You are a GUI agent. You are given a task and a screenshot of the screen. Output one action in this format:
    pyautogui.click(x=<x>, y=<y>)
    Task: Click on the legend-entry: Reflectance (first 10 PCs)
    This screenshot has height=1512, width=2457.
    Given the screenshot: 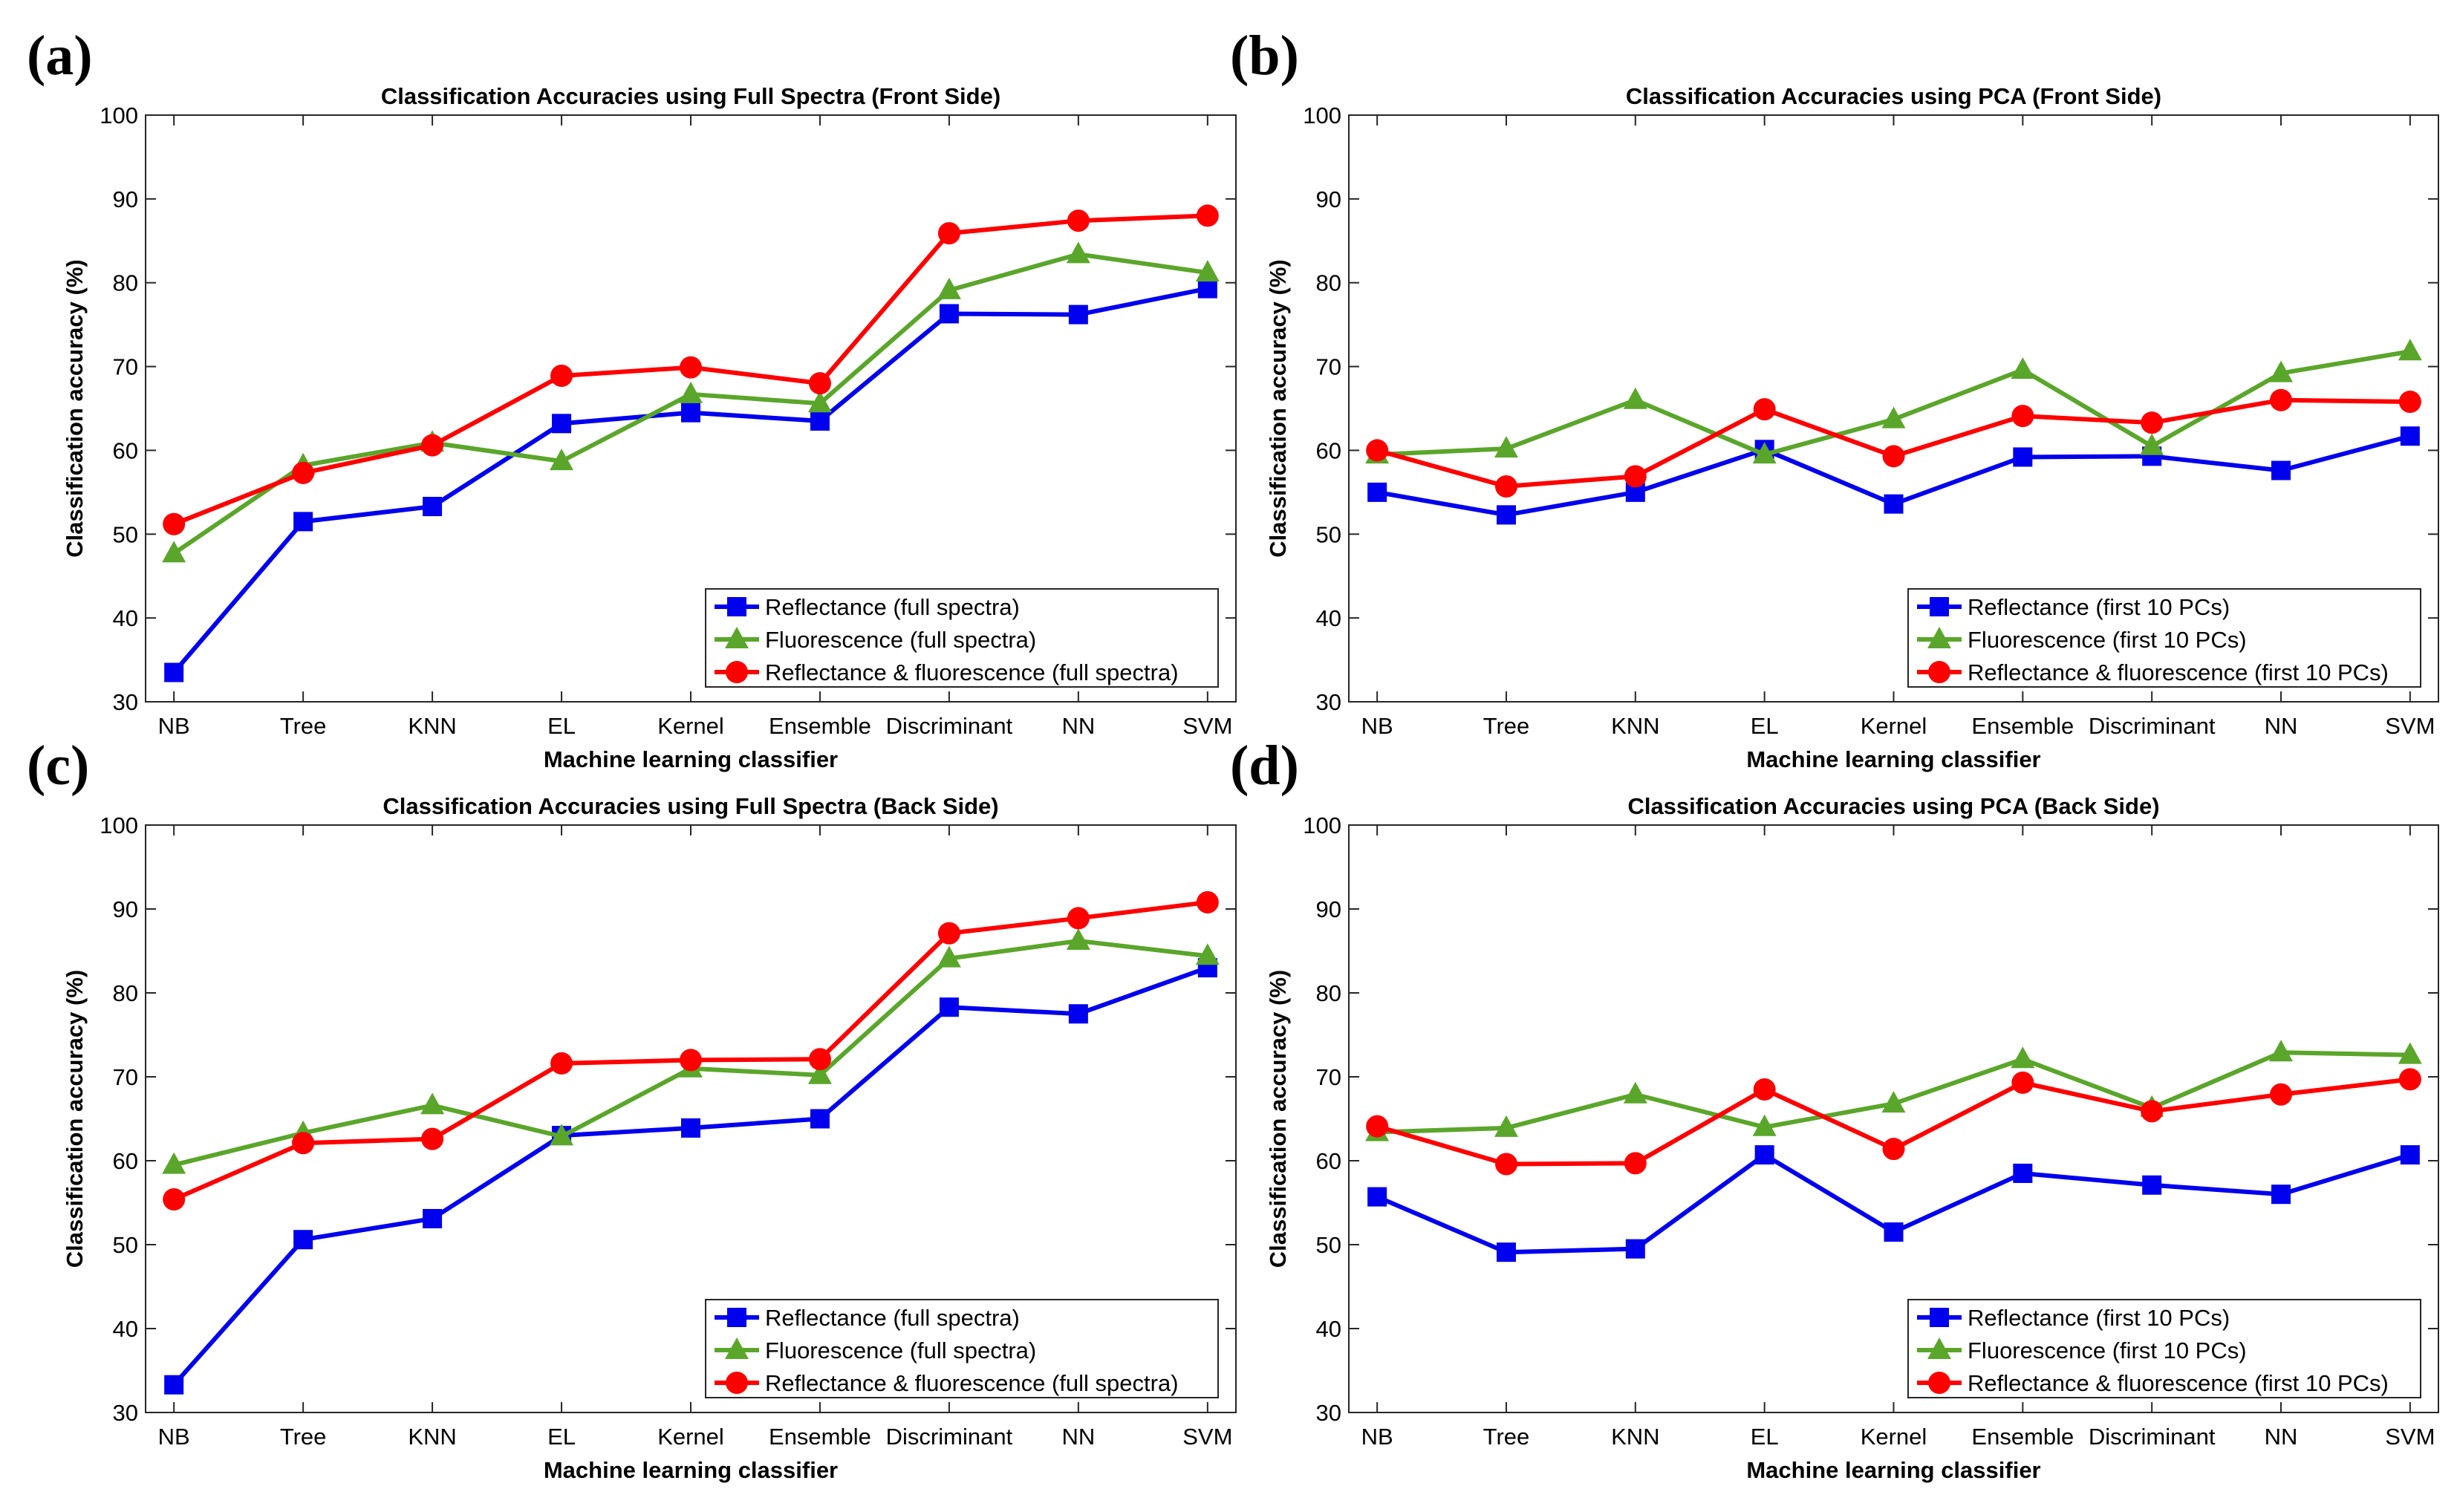 What is the action you would take?
    pyautogui.click(x=2099, y=607)
    